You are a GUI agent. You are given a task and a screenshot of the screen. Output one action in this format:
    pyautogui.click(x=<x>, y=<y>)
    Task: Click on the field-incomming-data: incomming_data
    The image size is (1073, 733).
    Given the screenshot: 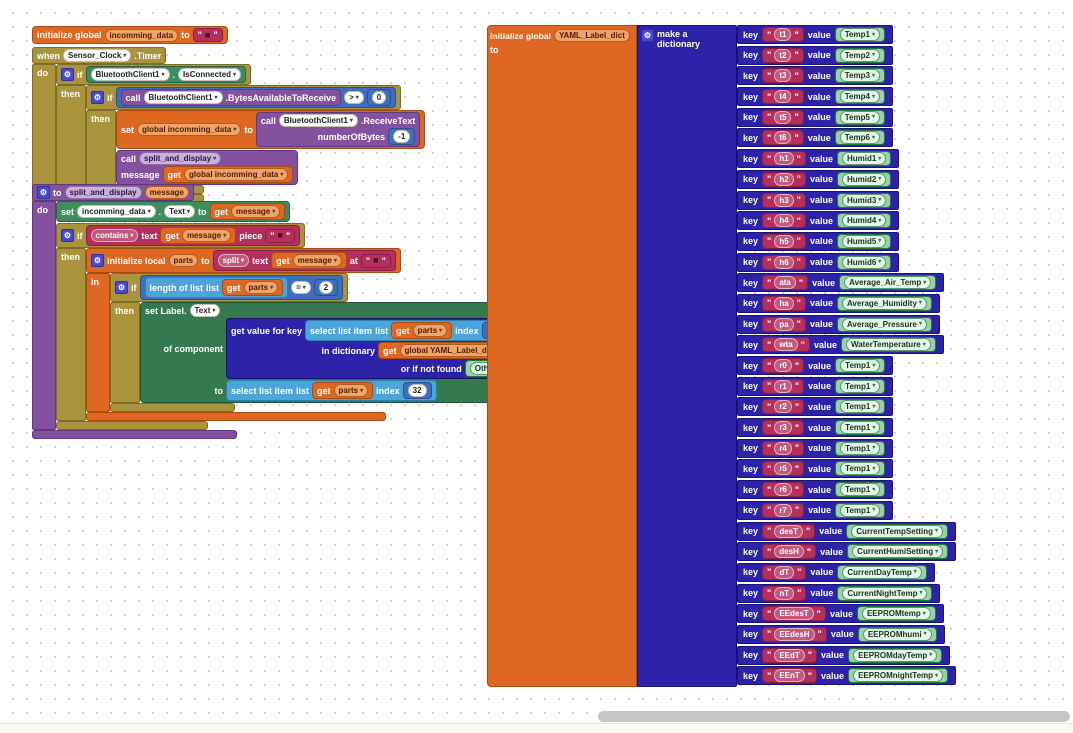 What is the action you would take?
    pyautogui.click(x=141, y=35)
    